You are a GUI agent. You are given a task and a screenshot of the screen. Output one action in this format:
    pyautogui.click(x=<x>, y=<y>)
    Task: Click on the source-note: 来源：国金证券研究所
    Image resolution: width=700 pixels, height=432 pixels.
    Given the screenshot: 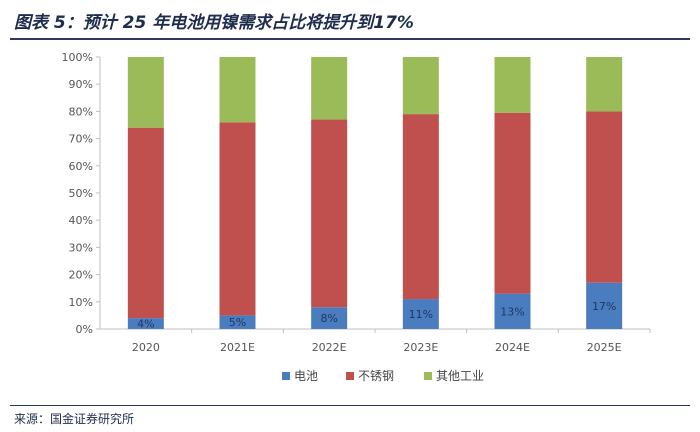 What is the action you would take?
    pyautogui.click(x=74, y=419)
    